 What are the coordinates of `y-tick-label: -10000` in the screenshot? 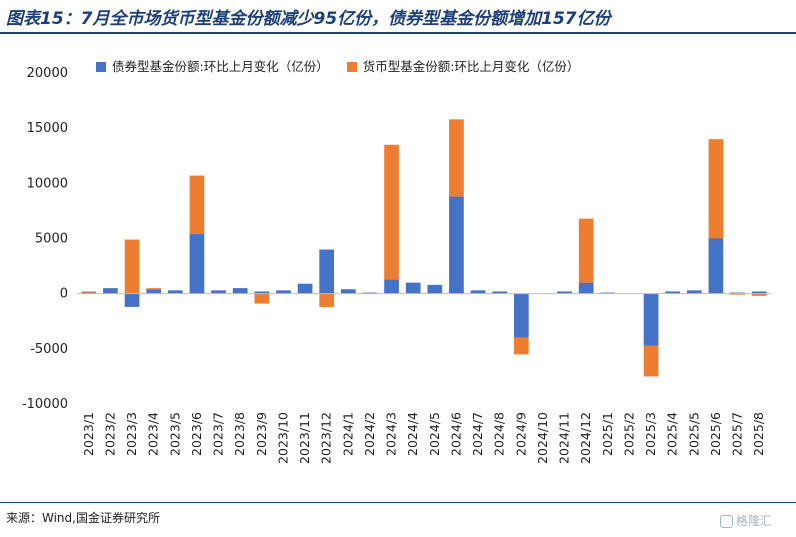 It's located at (45, 404).